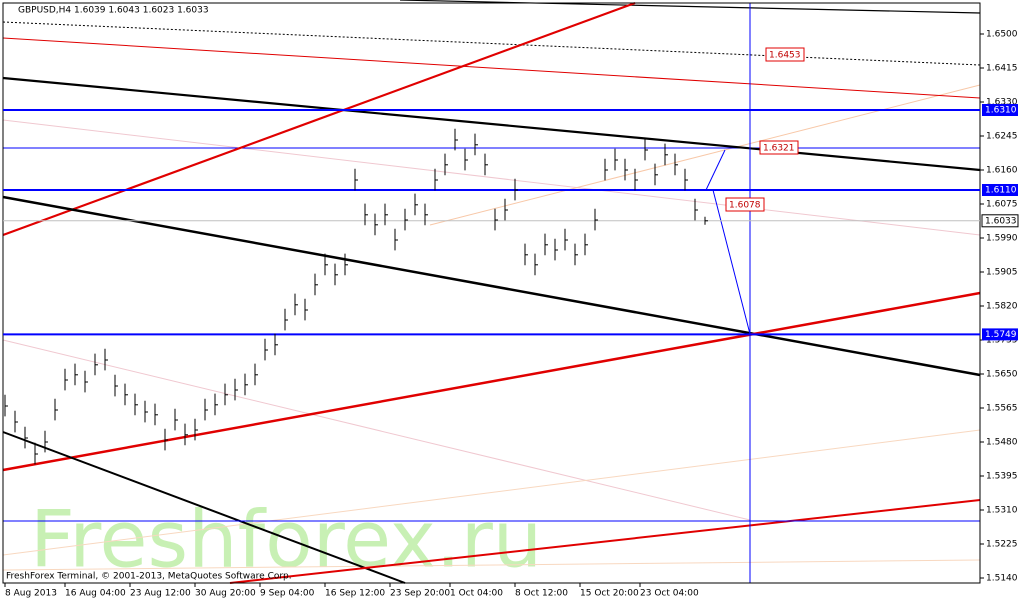  What do you see at coordinates (1002, 409) in the screenshot?
I see `y-tick-label: 1.5565` at bounding box center [1002, 409].